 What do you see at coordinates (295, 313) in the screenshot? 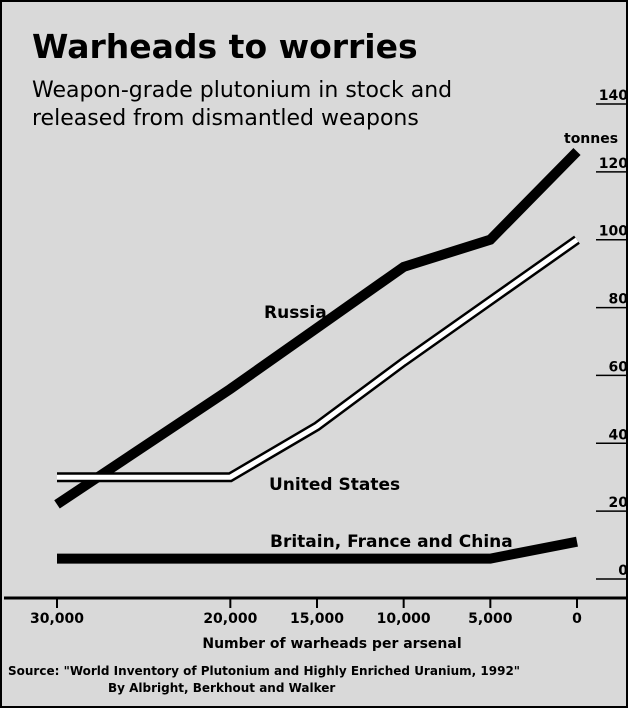
I see `series-label-russia: Russia` at bounding box center [295, 313].